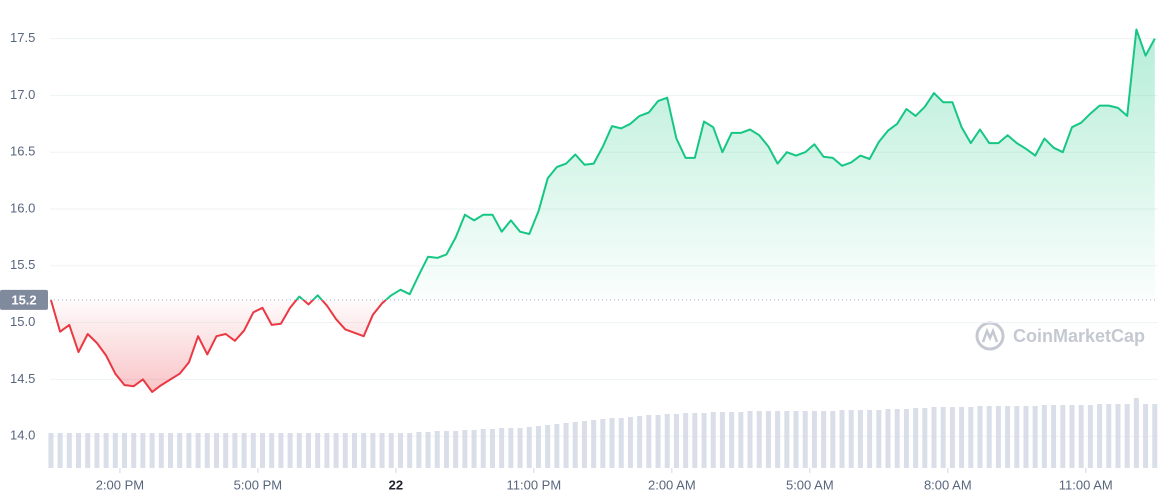 This screenshot has height=500, width=1160. I want to click on x-tick-label: 22, so click(396, 484).